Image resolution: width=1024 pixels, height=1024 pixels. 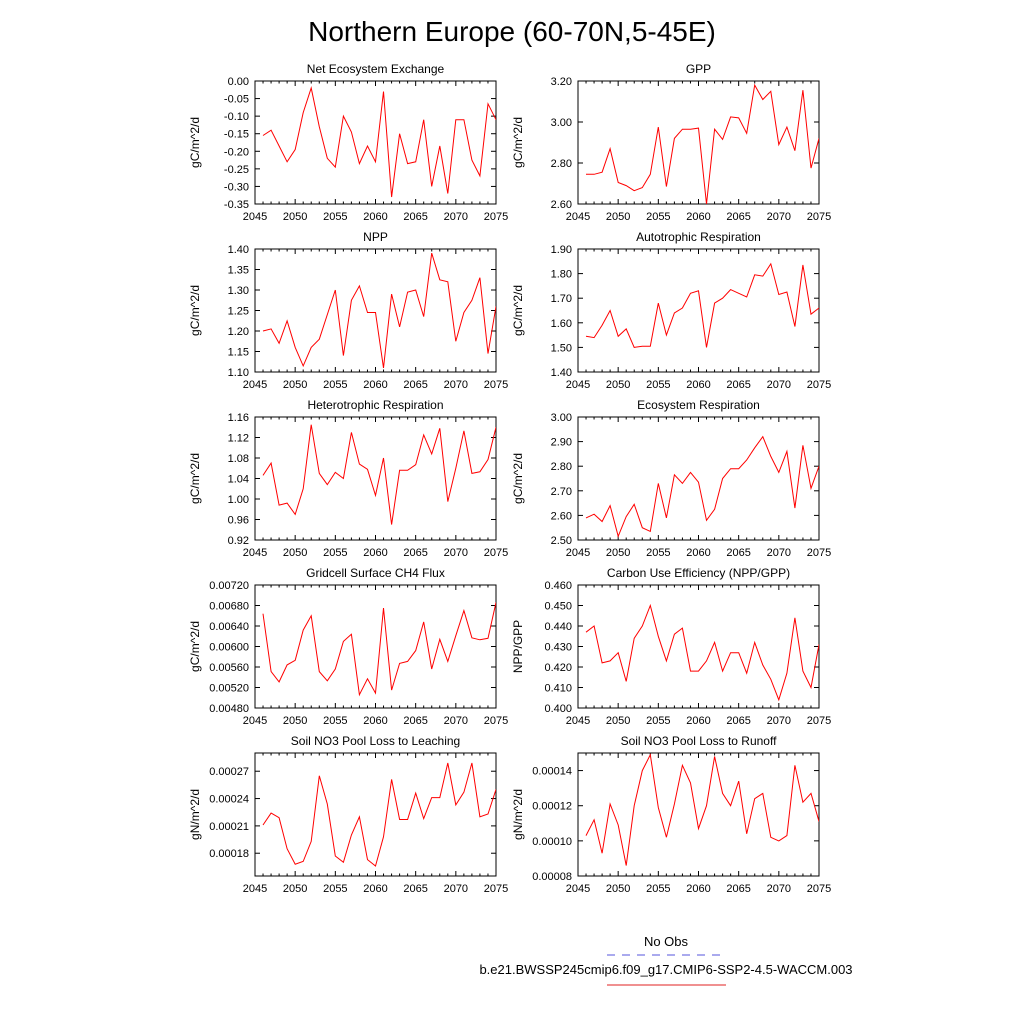 I want to click on y-tick-label: 2.70, so click(x=561, y=492).